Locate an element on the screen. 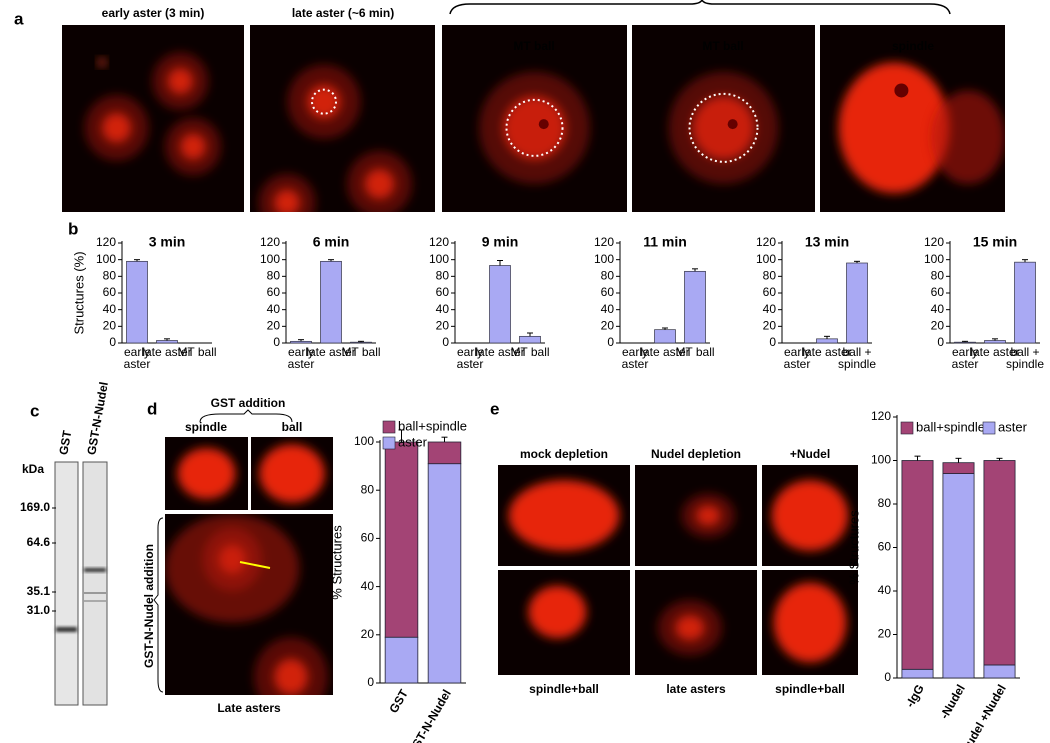 Image resolution: width=1050 pixels, height=743 pixels. marker: 31.0 is located at coordinates (39, 610).